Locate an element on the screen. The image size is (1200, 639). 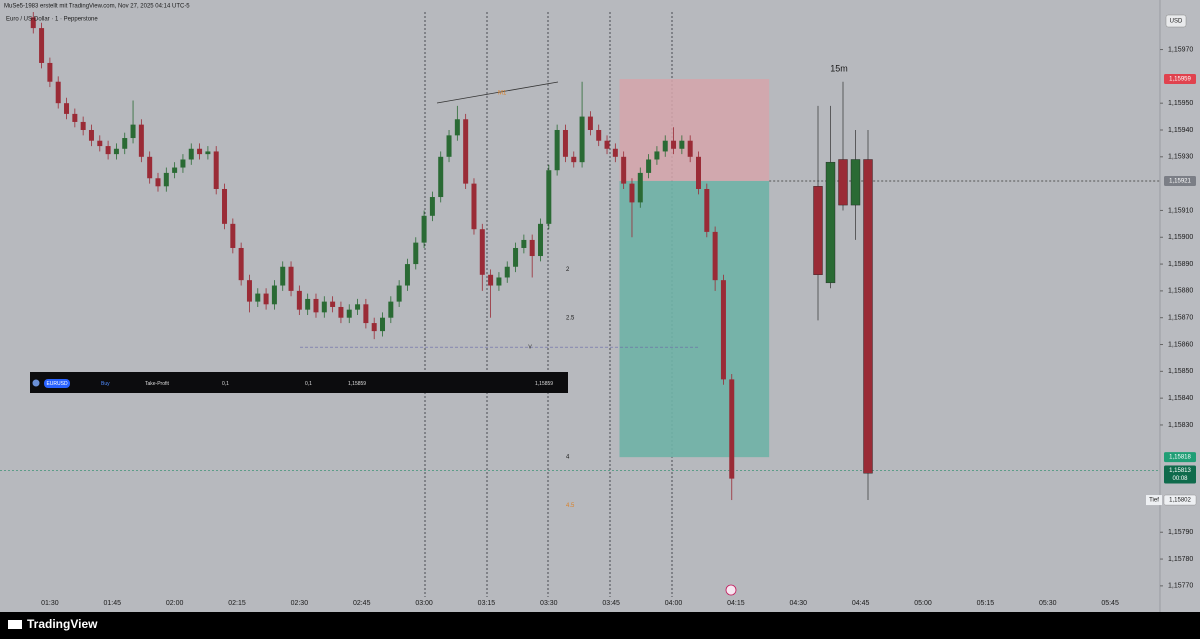
currency-box is located at coordinates (1176, 21).